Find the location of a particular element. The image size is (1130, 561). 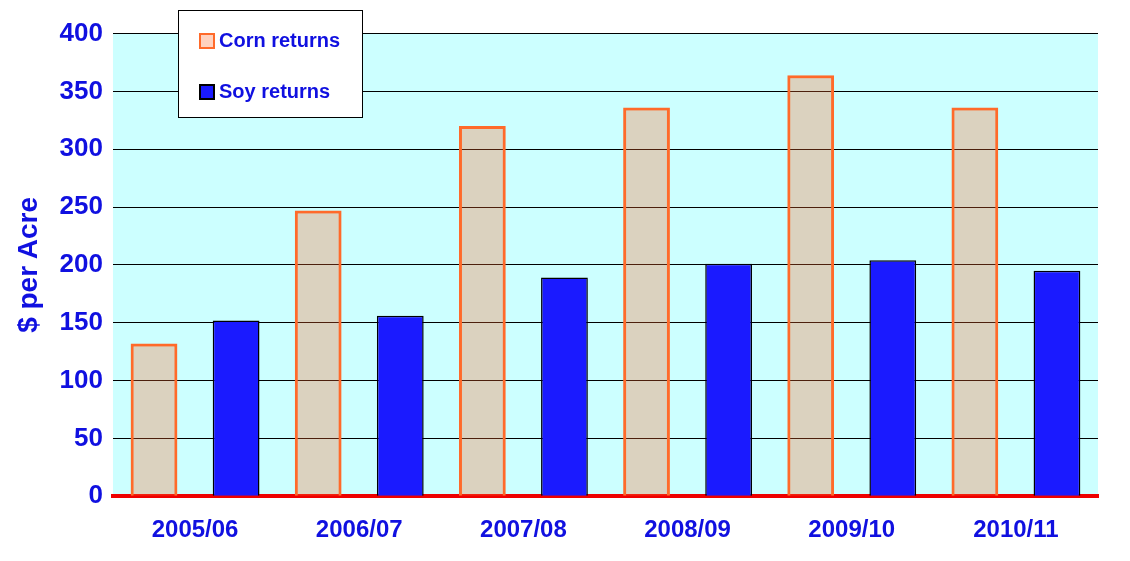

y-axis-title: $ per Acre is located at coordinates (27, 264).